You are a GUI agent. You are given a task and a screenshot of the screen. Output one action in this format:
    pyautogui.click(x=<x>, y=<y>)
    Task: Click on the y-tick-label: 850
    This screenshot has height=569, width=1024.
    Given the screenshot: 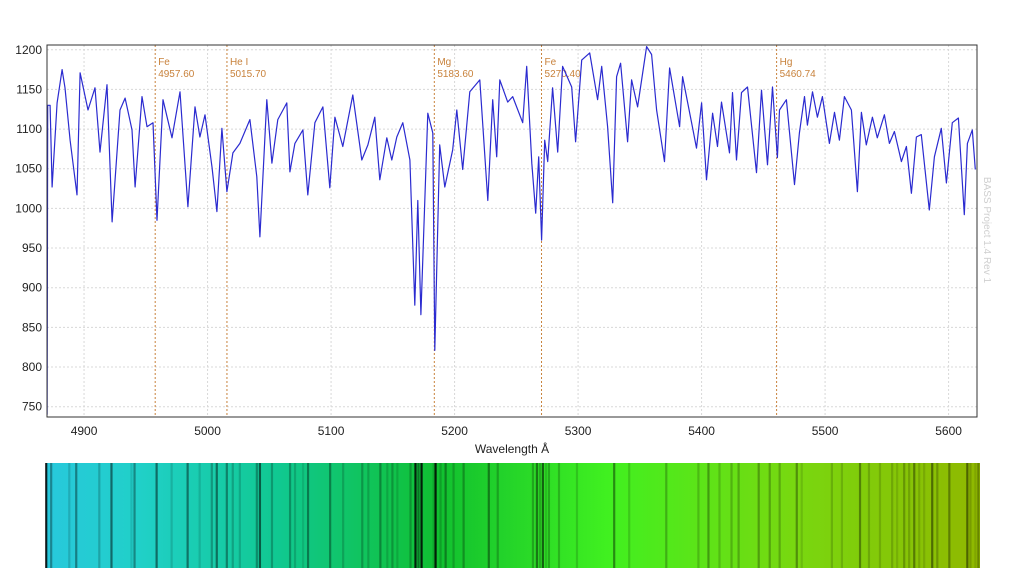 What is the action you would take?
    pyautogui.click(x=32, y=327)
    